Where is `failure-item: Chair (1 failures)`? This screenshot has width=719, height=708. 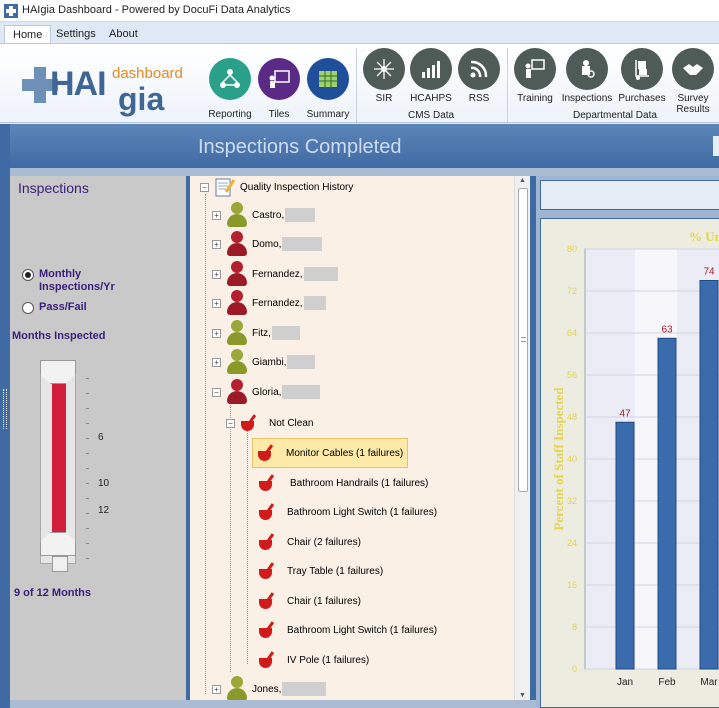
failure-item: Chair (1 failures) is located at coordinates (309, 601).